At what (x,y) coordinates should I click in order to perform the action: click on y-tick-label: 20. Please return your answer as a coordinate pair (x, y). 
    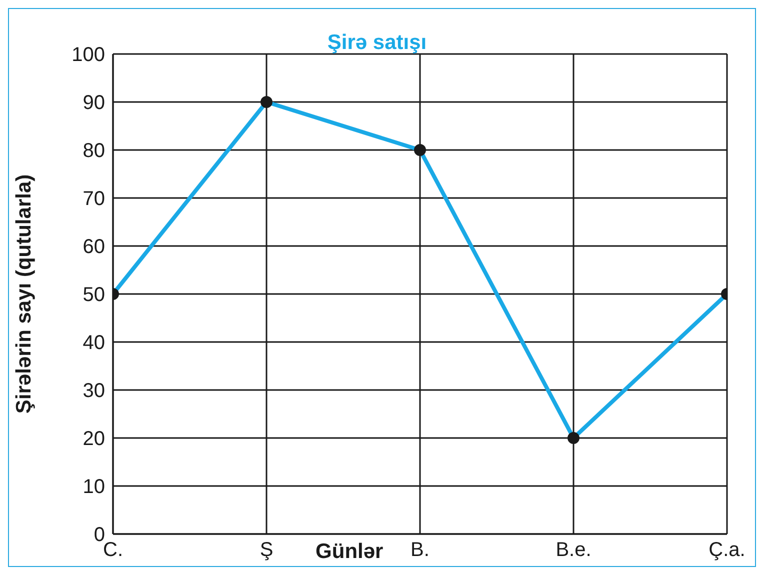
    Looking at the image, I should click on (93, 439).